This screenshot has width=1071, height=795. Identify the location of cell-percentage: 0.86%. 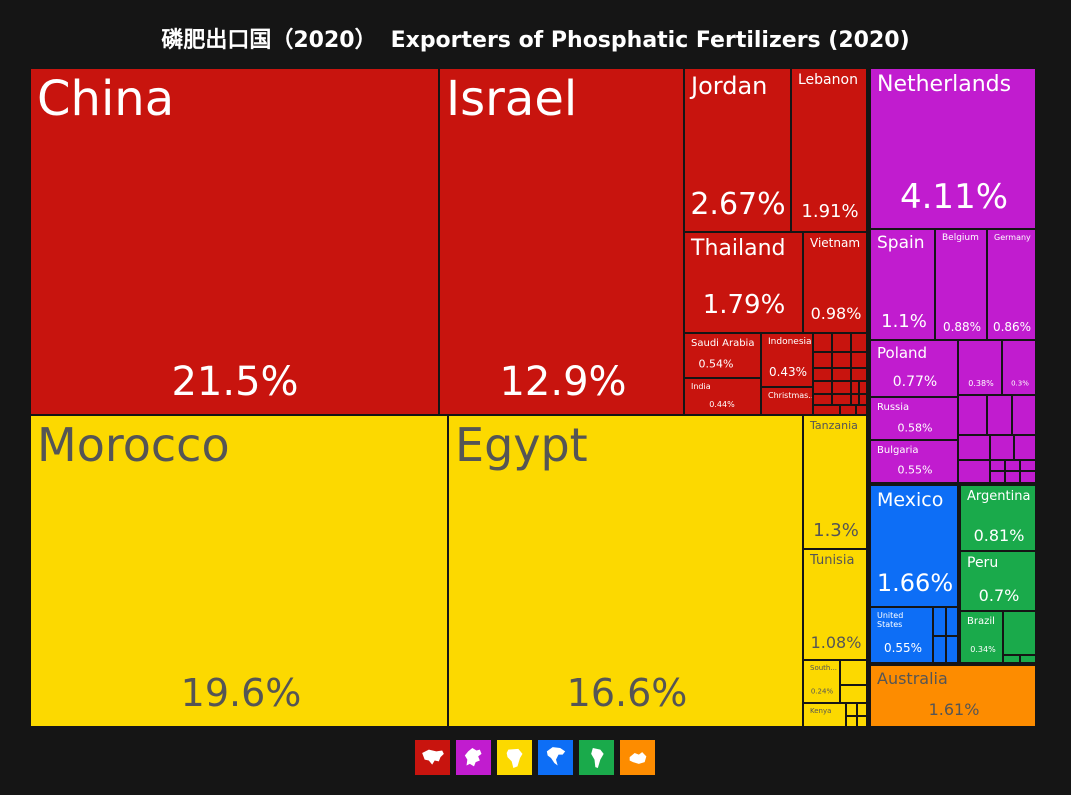
(1012, 327).